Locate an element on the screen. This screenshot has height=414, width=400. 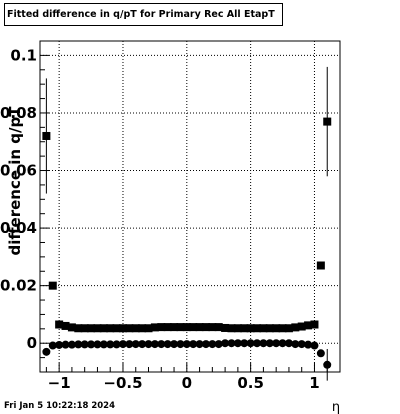
x-tick-label: 1 is located at coordinates (314, 383).